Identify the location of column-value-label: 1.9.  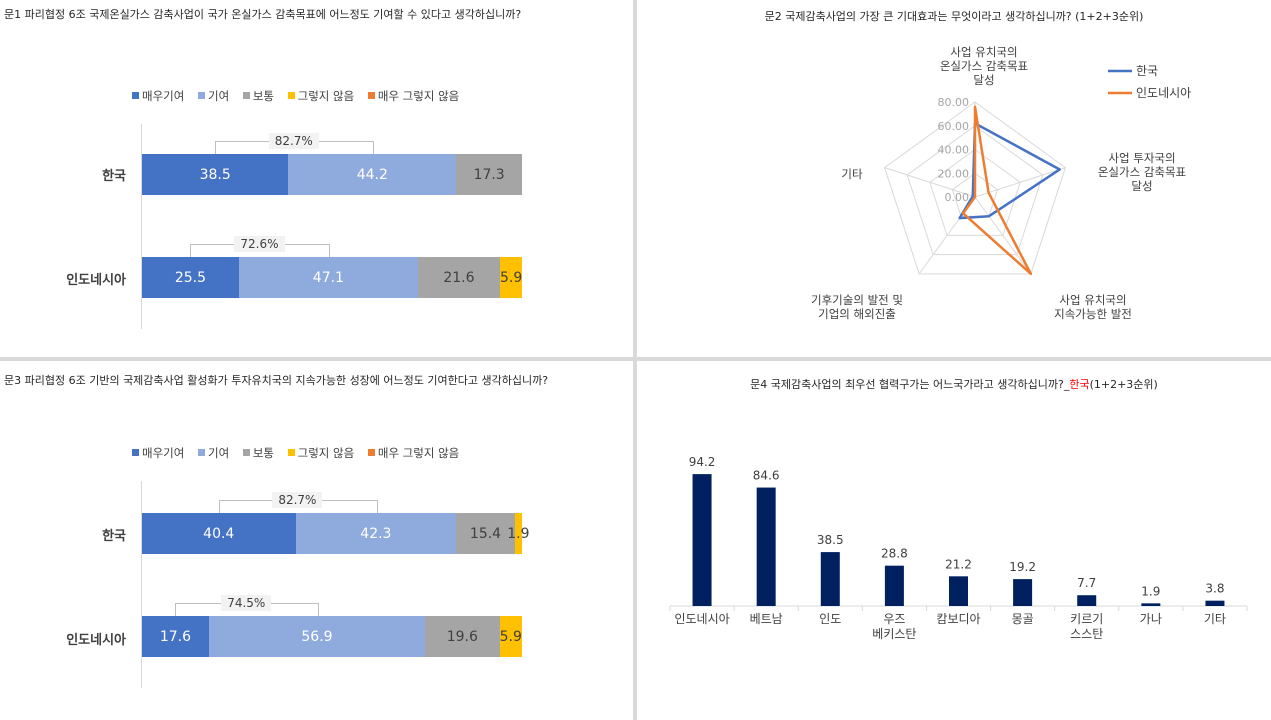
(1150, 591).